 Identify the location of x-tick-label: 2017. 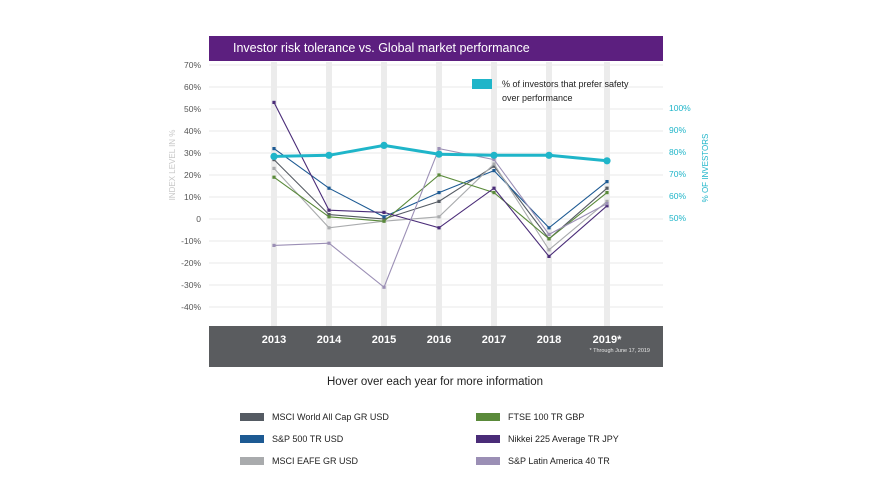
(494, 340).